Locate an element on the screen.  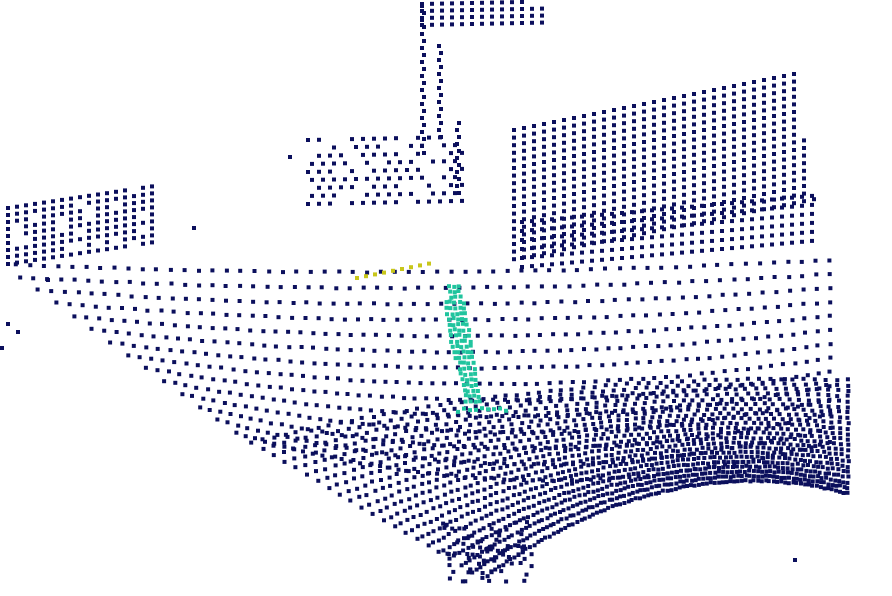
pole-point is located at coordinates (422, 48).